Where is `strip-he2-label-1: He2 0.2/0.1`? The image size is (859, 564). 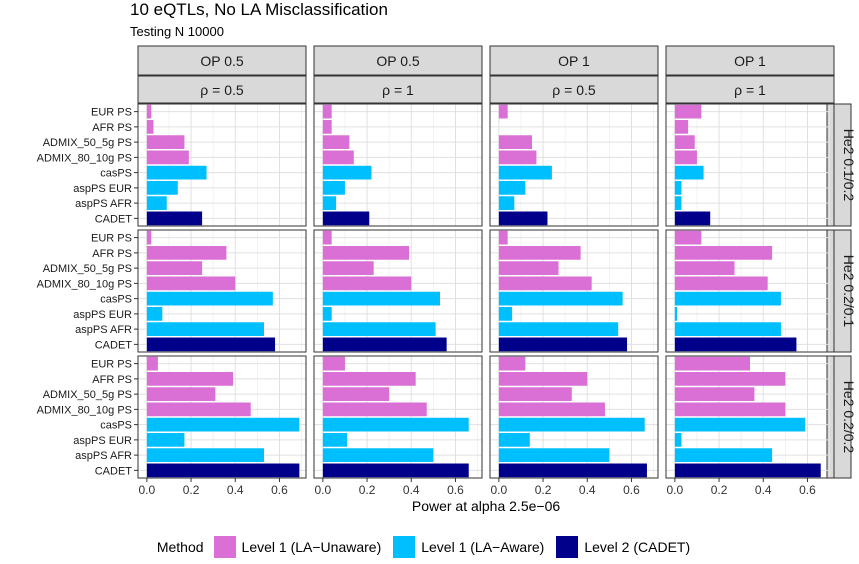 strip-he2-label-1: He2 0.2/0.1 is located at coordinates (849, 291).